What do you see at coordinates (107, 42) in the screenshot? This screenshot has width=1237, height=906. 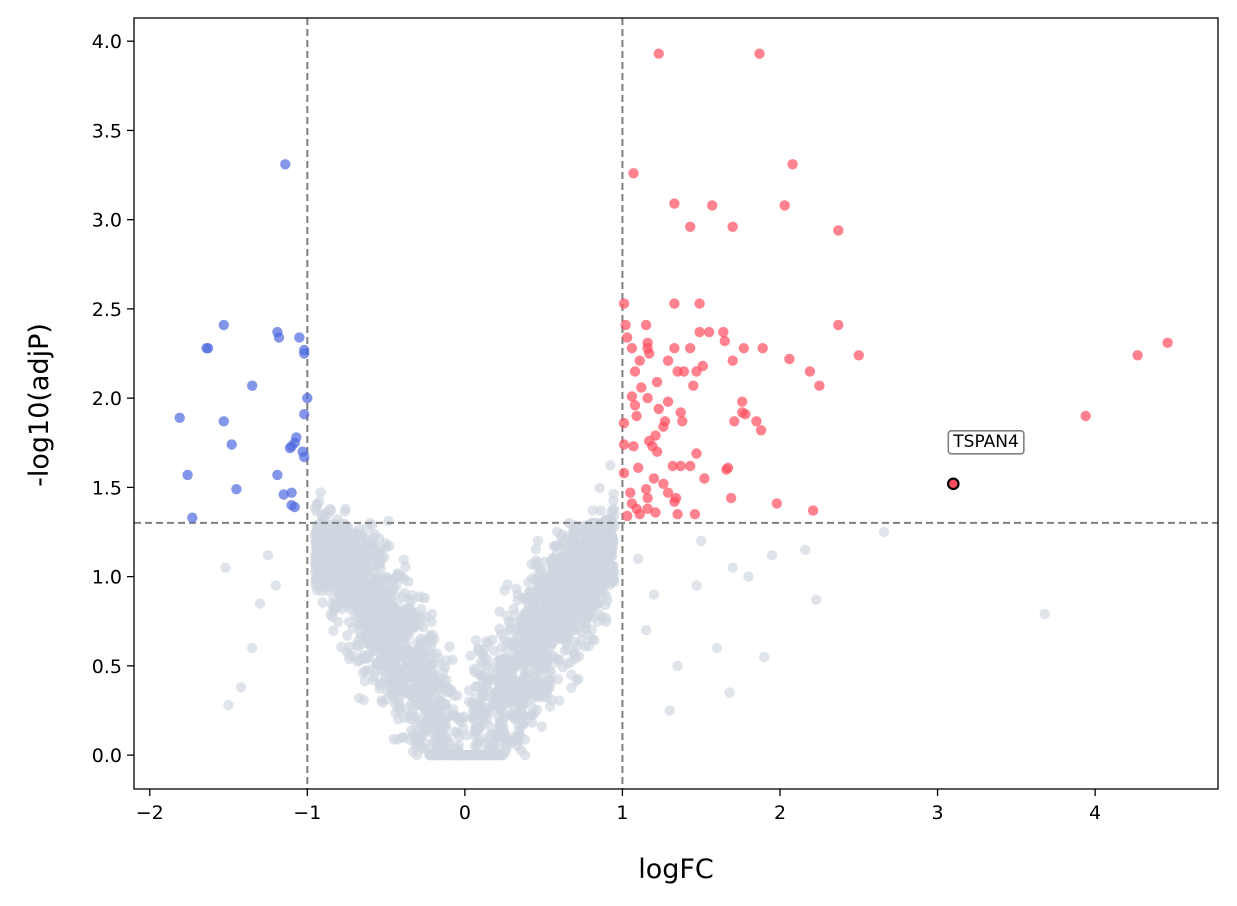 I see `y-tick-label: 4.0` at bounding box center [107, 42].